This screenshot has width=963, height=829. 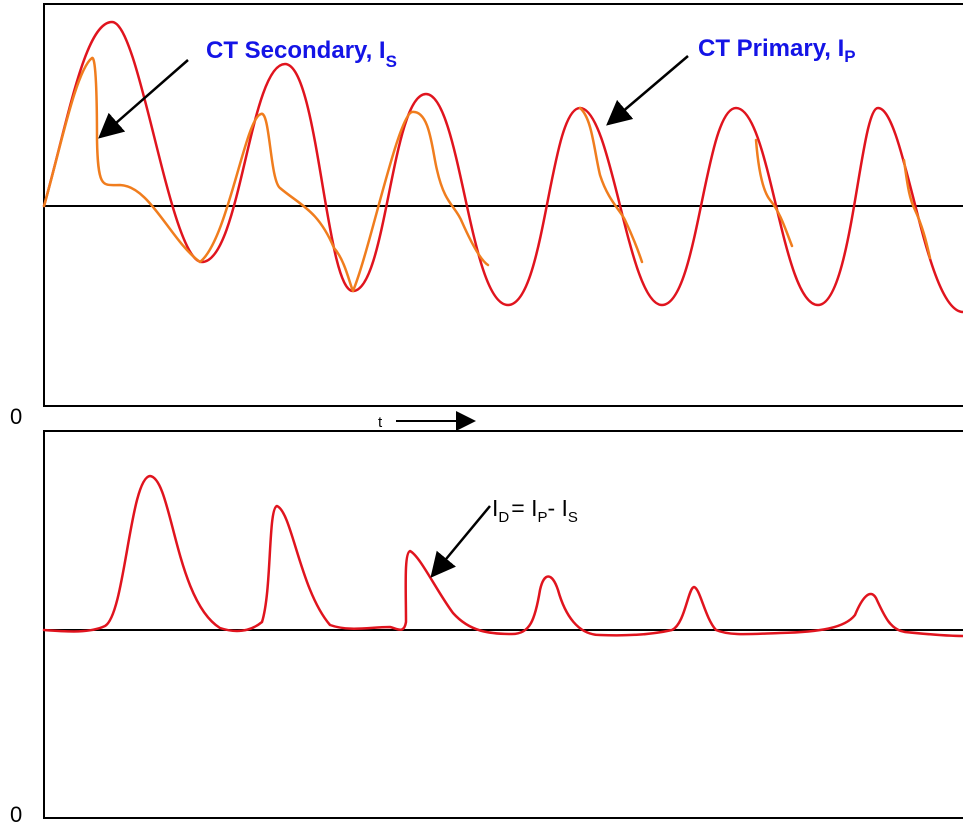 I want to click on upper-zero-label: 0, so click(x=16, y=416).